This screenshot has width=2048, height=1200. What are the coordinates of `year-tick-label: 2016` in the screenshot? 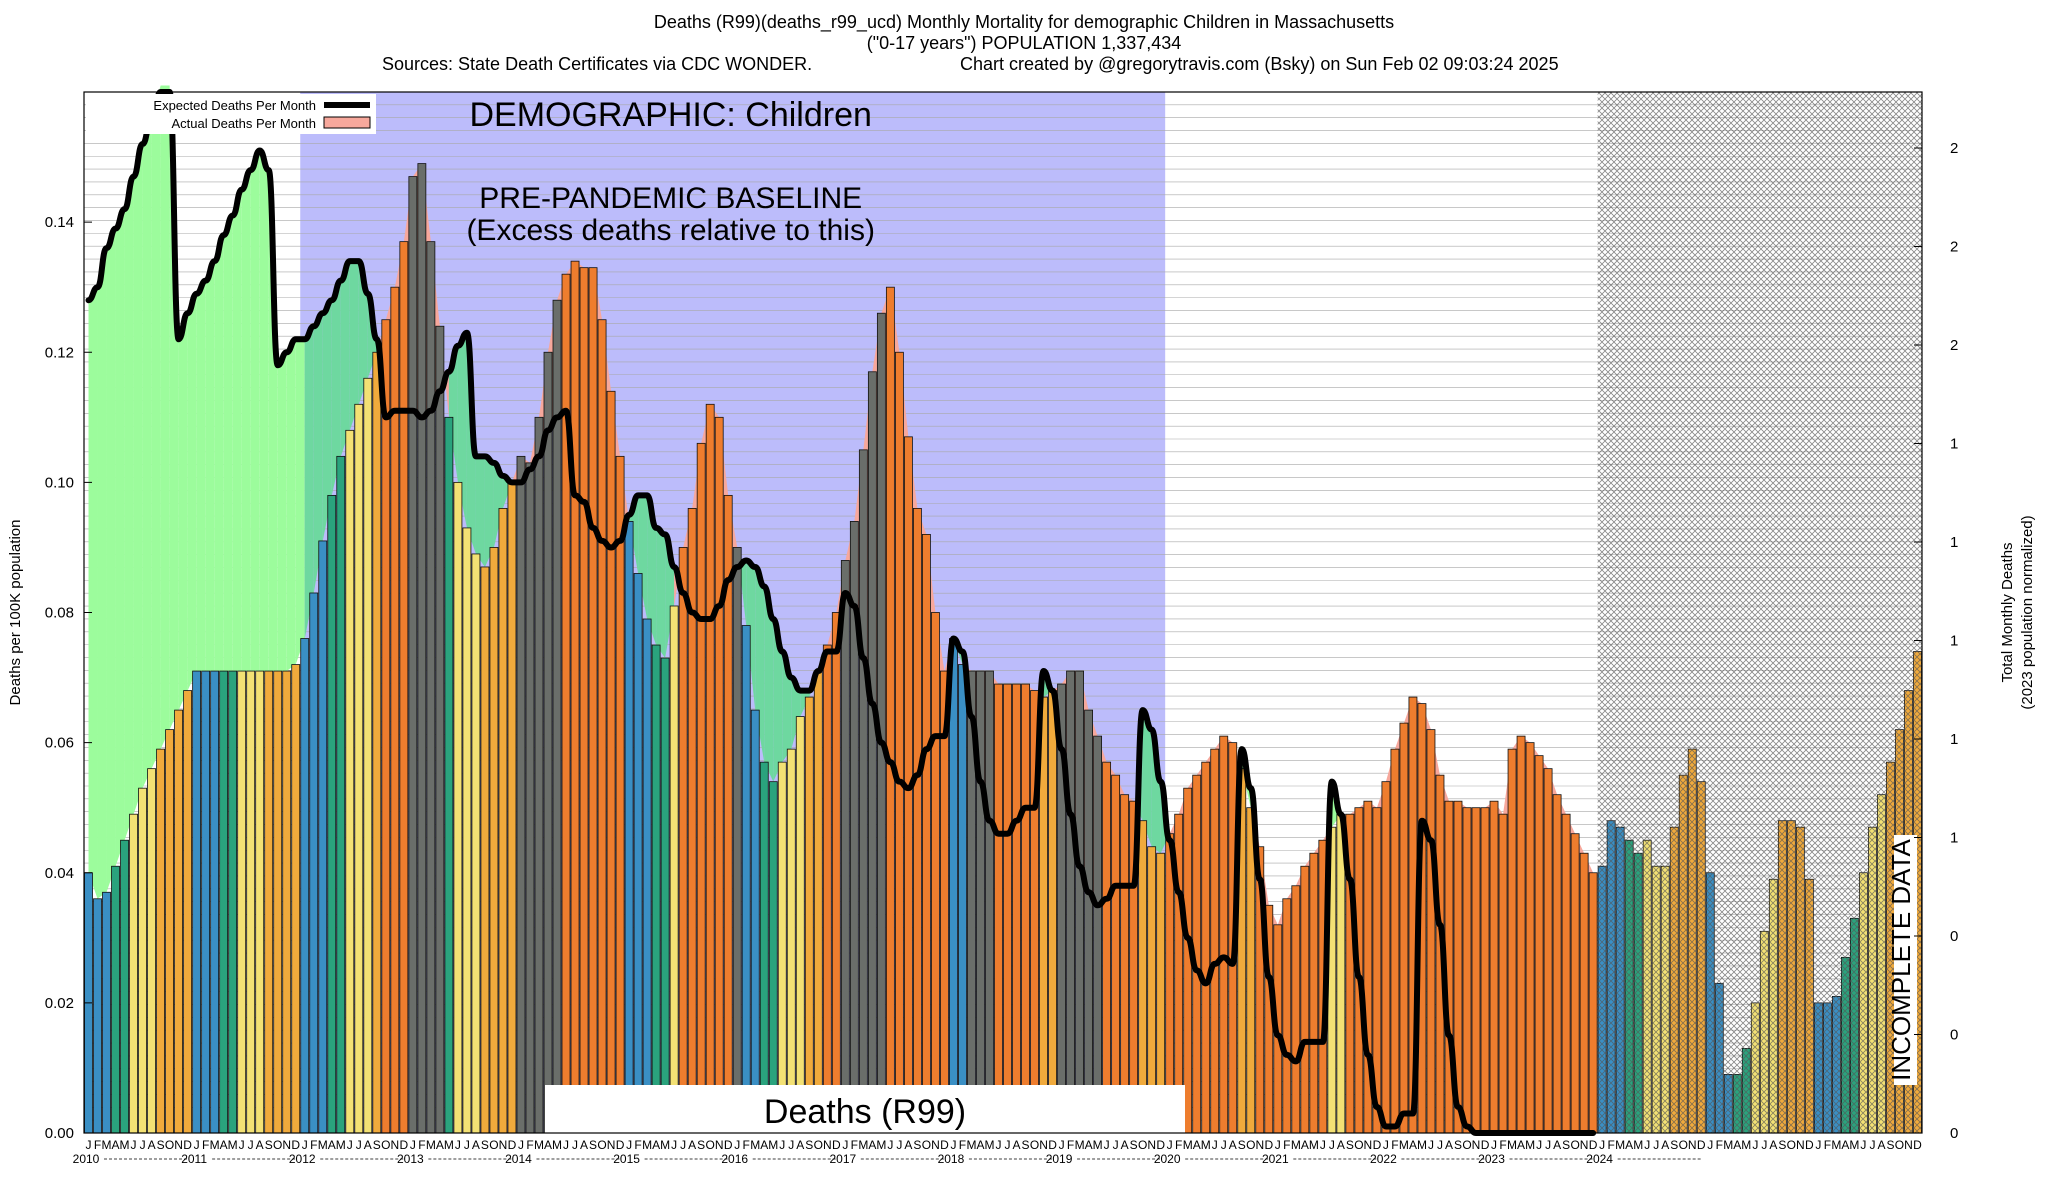 It's located at (734, 1159).